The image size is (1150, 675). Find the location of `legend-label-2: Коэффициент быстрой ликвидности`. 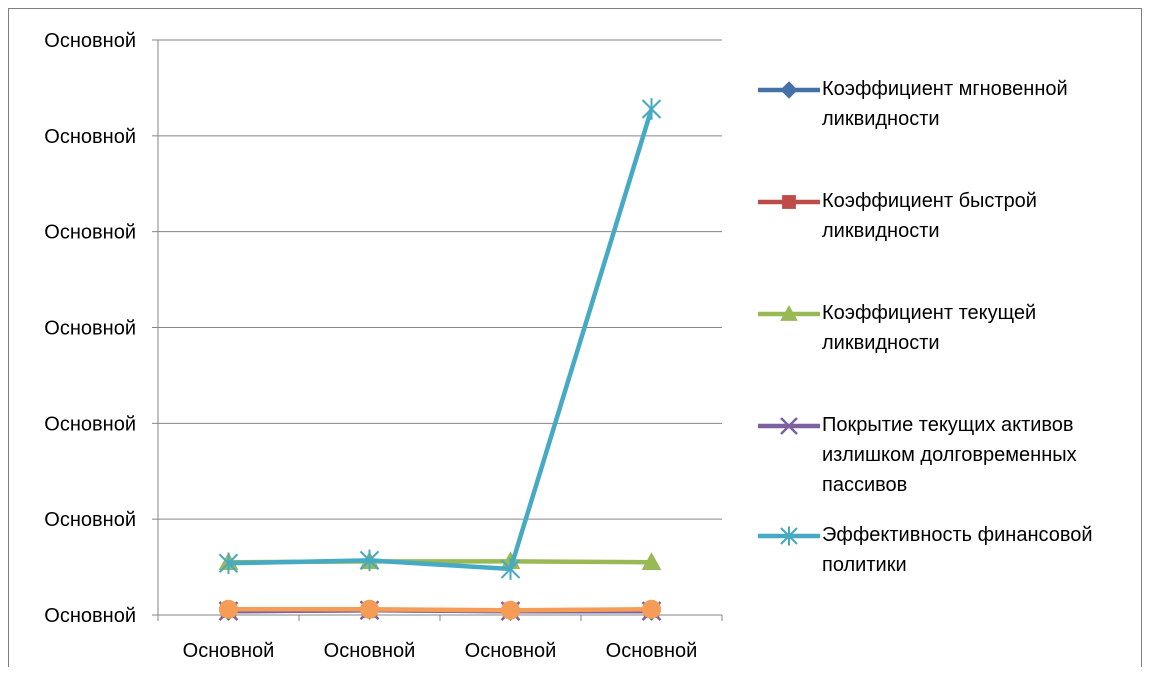

legend-label-2: Коэффициент быстрой ликвидности is located at coordinates (929, 216).